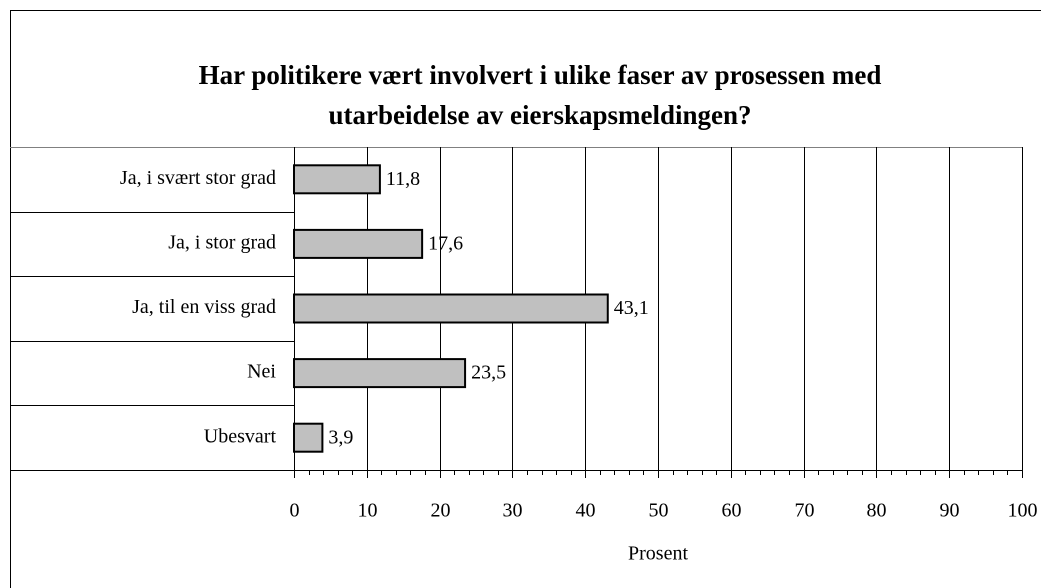 This screenshot has width=1041, height=588. I want to click on x-axis-label: Prosent, so click(658, 554).